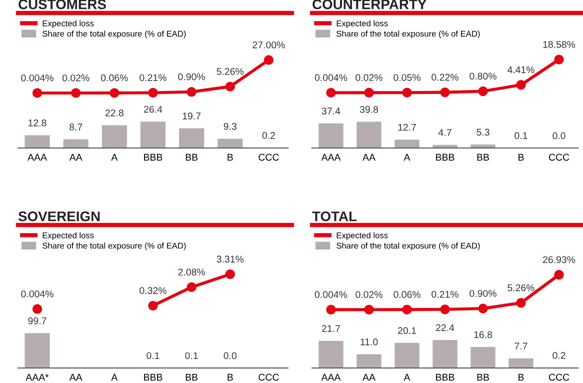  Describe the element at coordinates (369, 342) in the screenshot. I see `data-label: 11.0` at that location.